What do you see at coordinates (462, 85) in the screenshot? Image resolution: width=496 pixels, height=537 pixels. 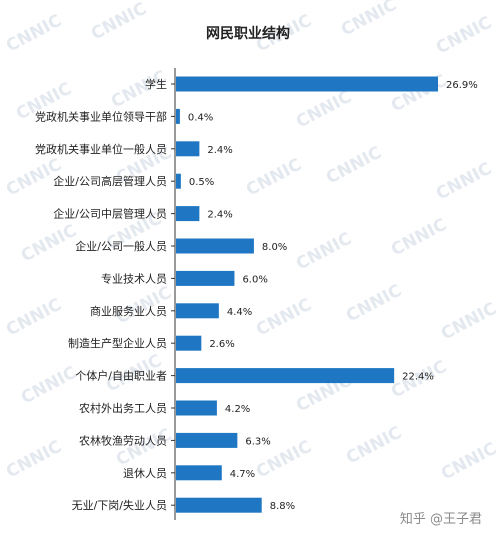 I see `value-label: 26.9%` at bounding box center [462, 85].